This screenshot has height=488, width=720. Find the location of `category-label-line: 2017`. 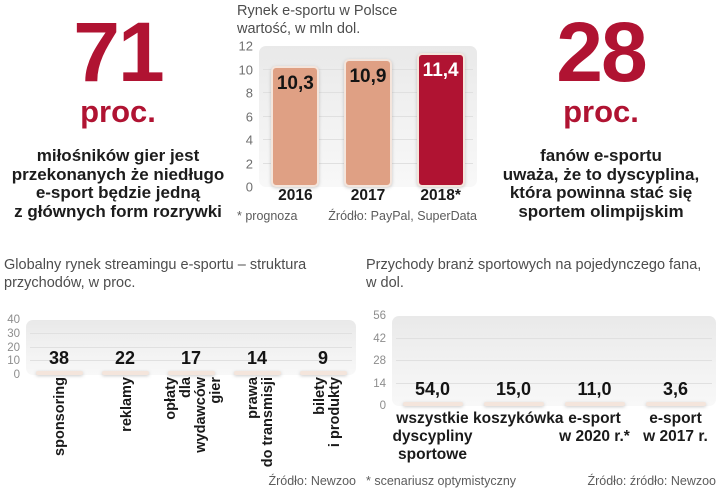

category-label-line: 2017 is located at coordinates (368, 195).